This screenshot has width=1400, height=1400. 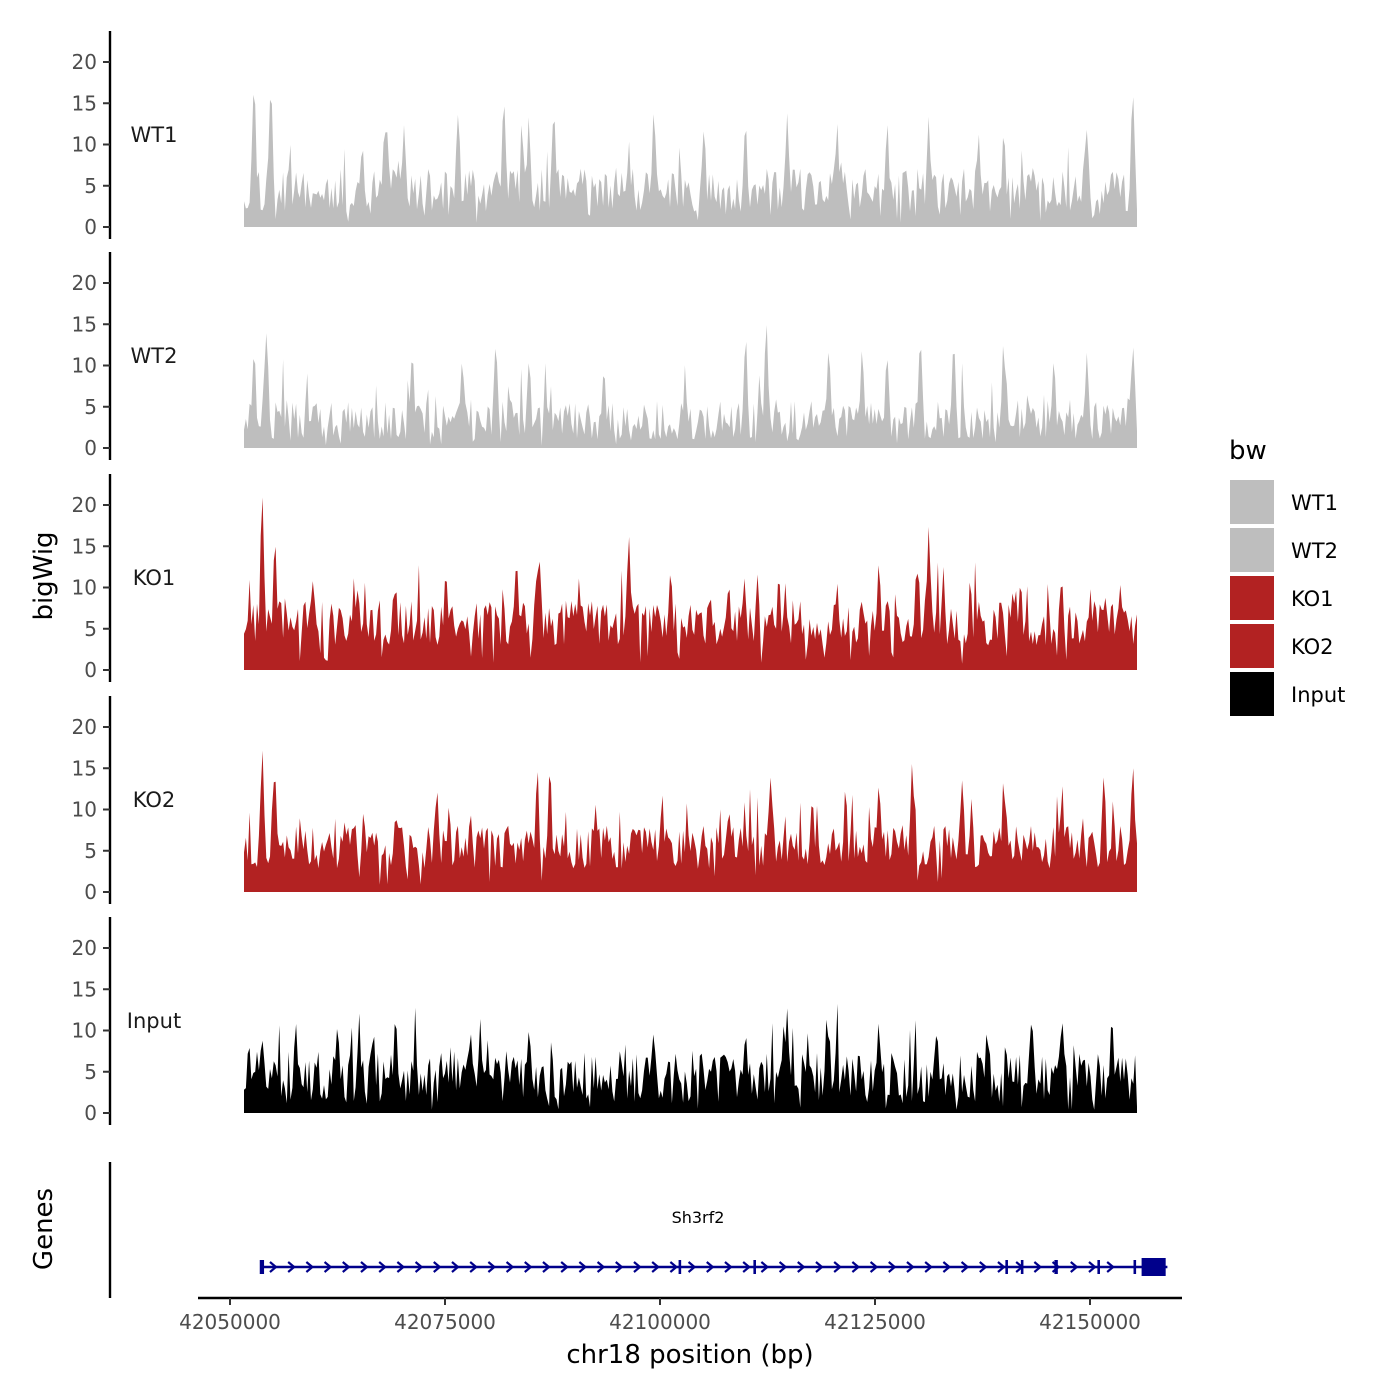 What do you see at coordinates (1318, 695) in the screenshot?
I see `legend-label-input: Input` at bounding box center [1318, 695].